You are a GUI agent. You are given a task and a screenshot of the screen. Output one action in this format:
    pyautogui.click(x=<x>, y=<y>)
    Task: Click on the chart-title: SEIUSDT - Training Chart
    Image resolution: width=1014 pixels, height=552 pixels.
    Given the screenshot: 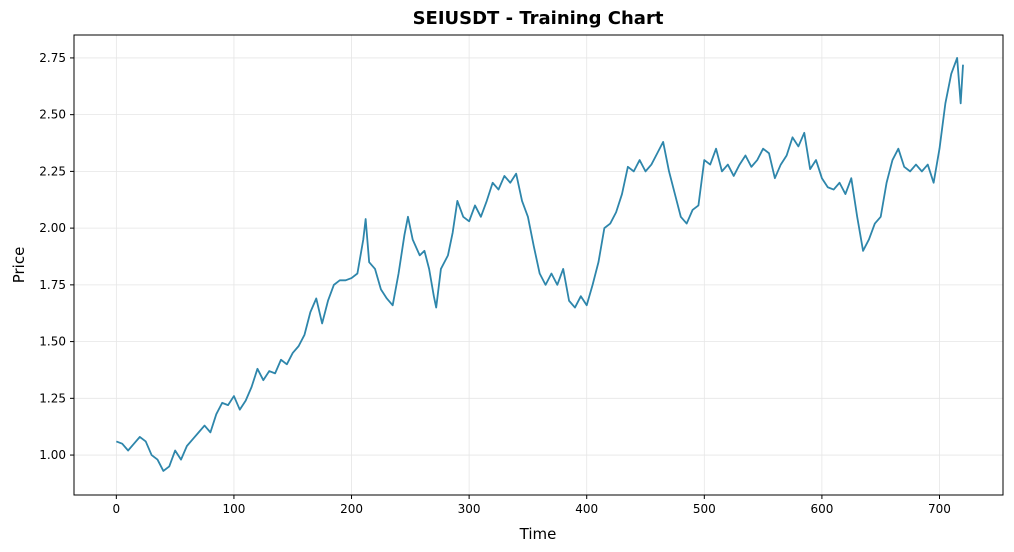 What is the action you would take?
    pyautogui.click(x=538, y=18)
    